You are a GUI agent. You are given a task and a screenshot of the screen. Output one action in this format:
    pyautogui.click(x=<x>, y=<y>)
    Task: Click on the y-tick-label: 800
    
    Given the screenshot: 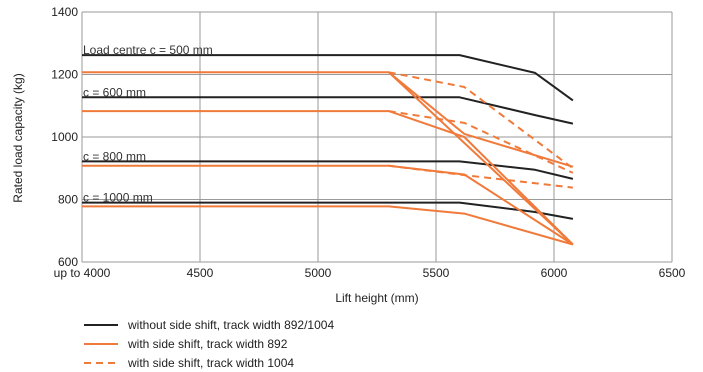 What is the action you would take?
    pyautogui.click(x=68, y=200)
    